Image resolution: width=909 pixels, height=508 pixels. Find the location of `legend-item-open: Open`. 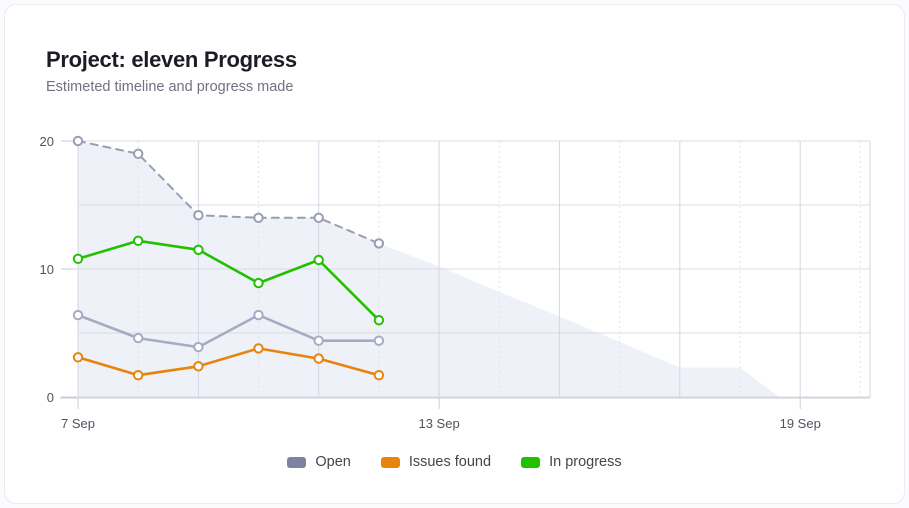

legend-item-open: Open is located at coordinates (319, 462).